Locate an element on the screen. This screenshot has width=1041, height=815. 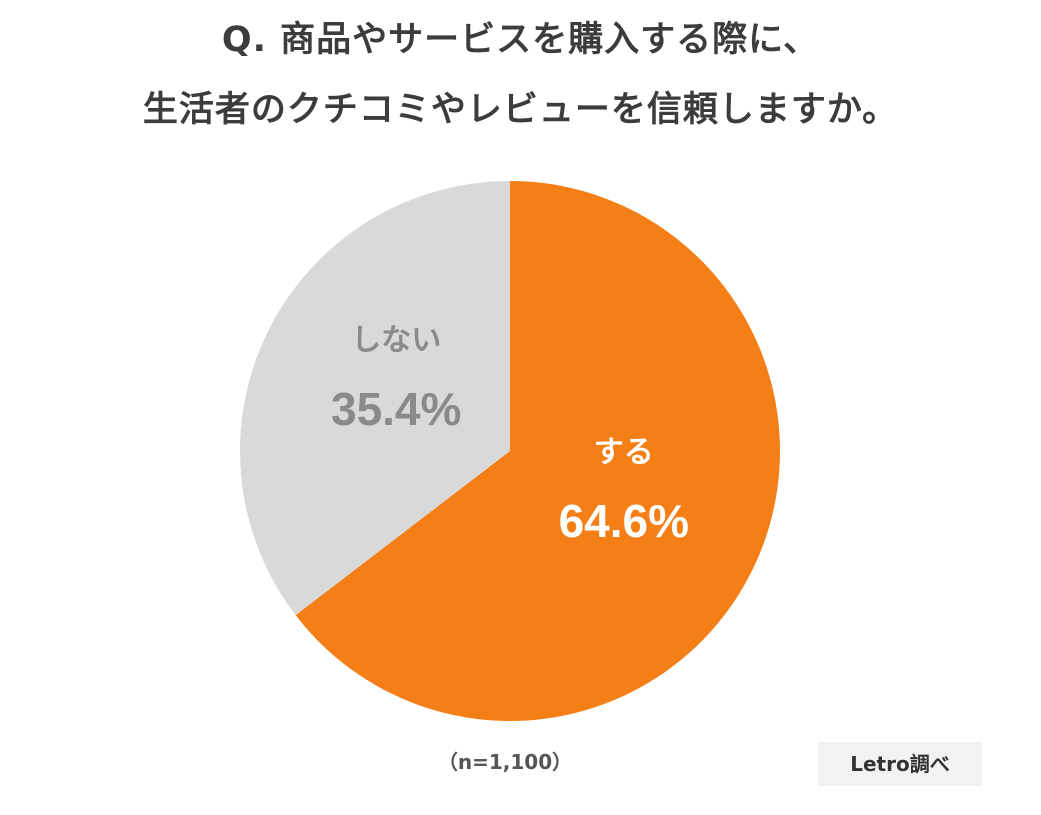
pie-slice-value-1: 35.4% is located at coordinates (396, 409).